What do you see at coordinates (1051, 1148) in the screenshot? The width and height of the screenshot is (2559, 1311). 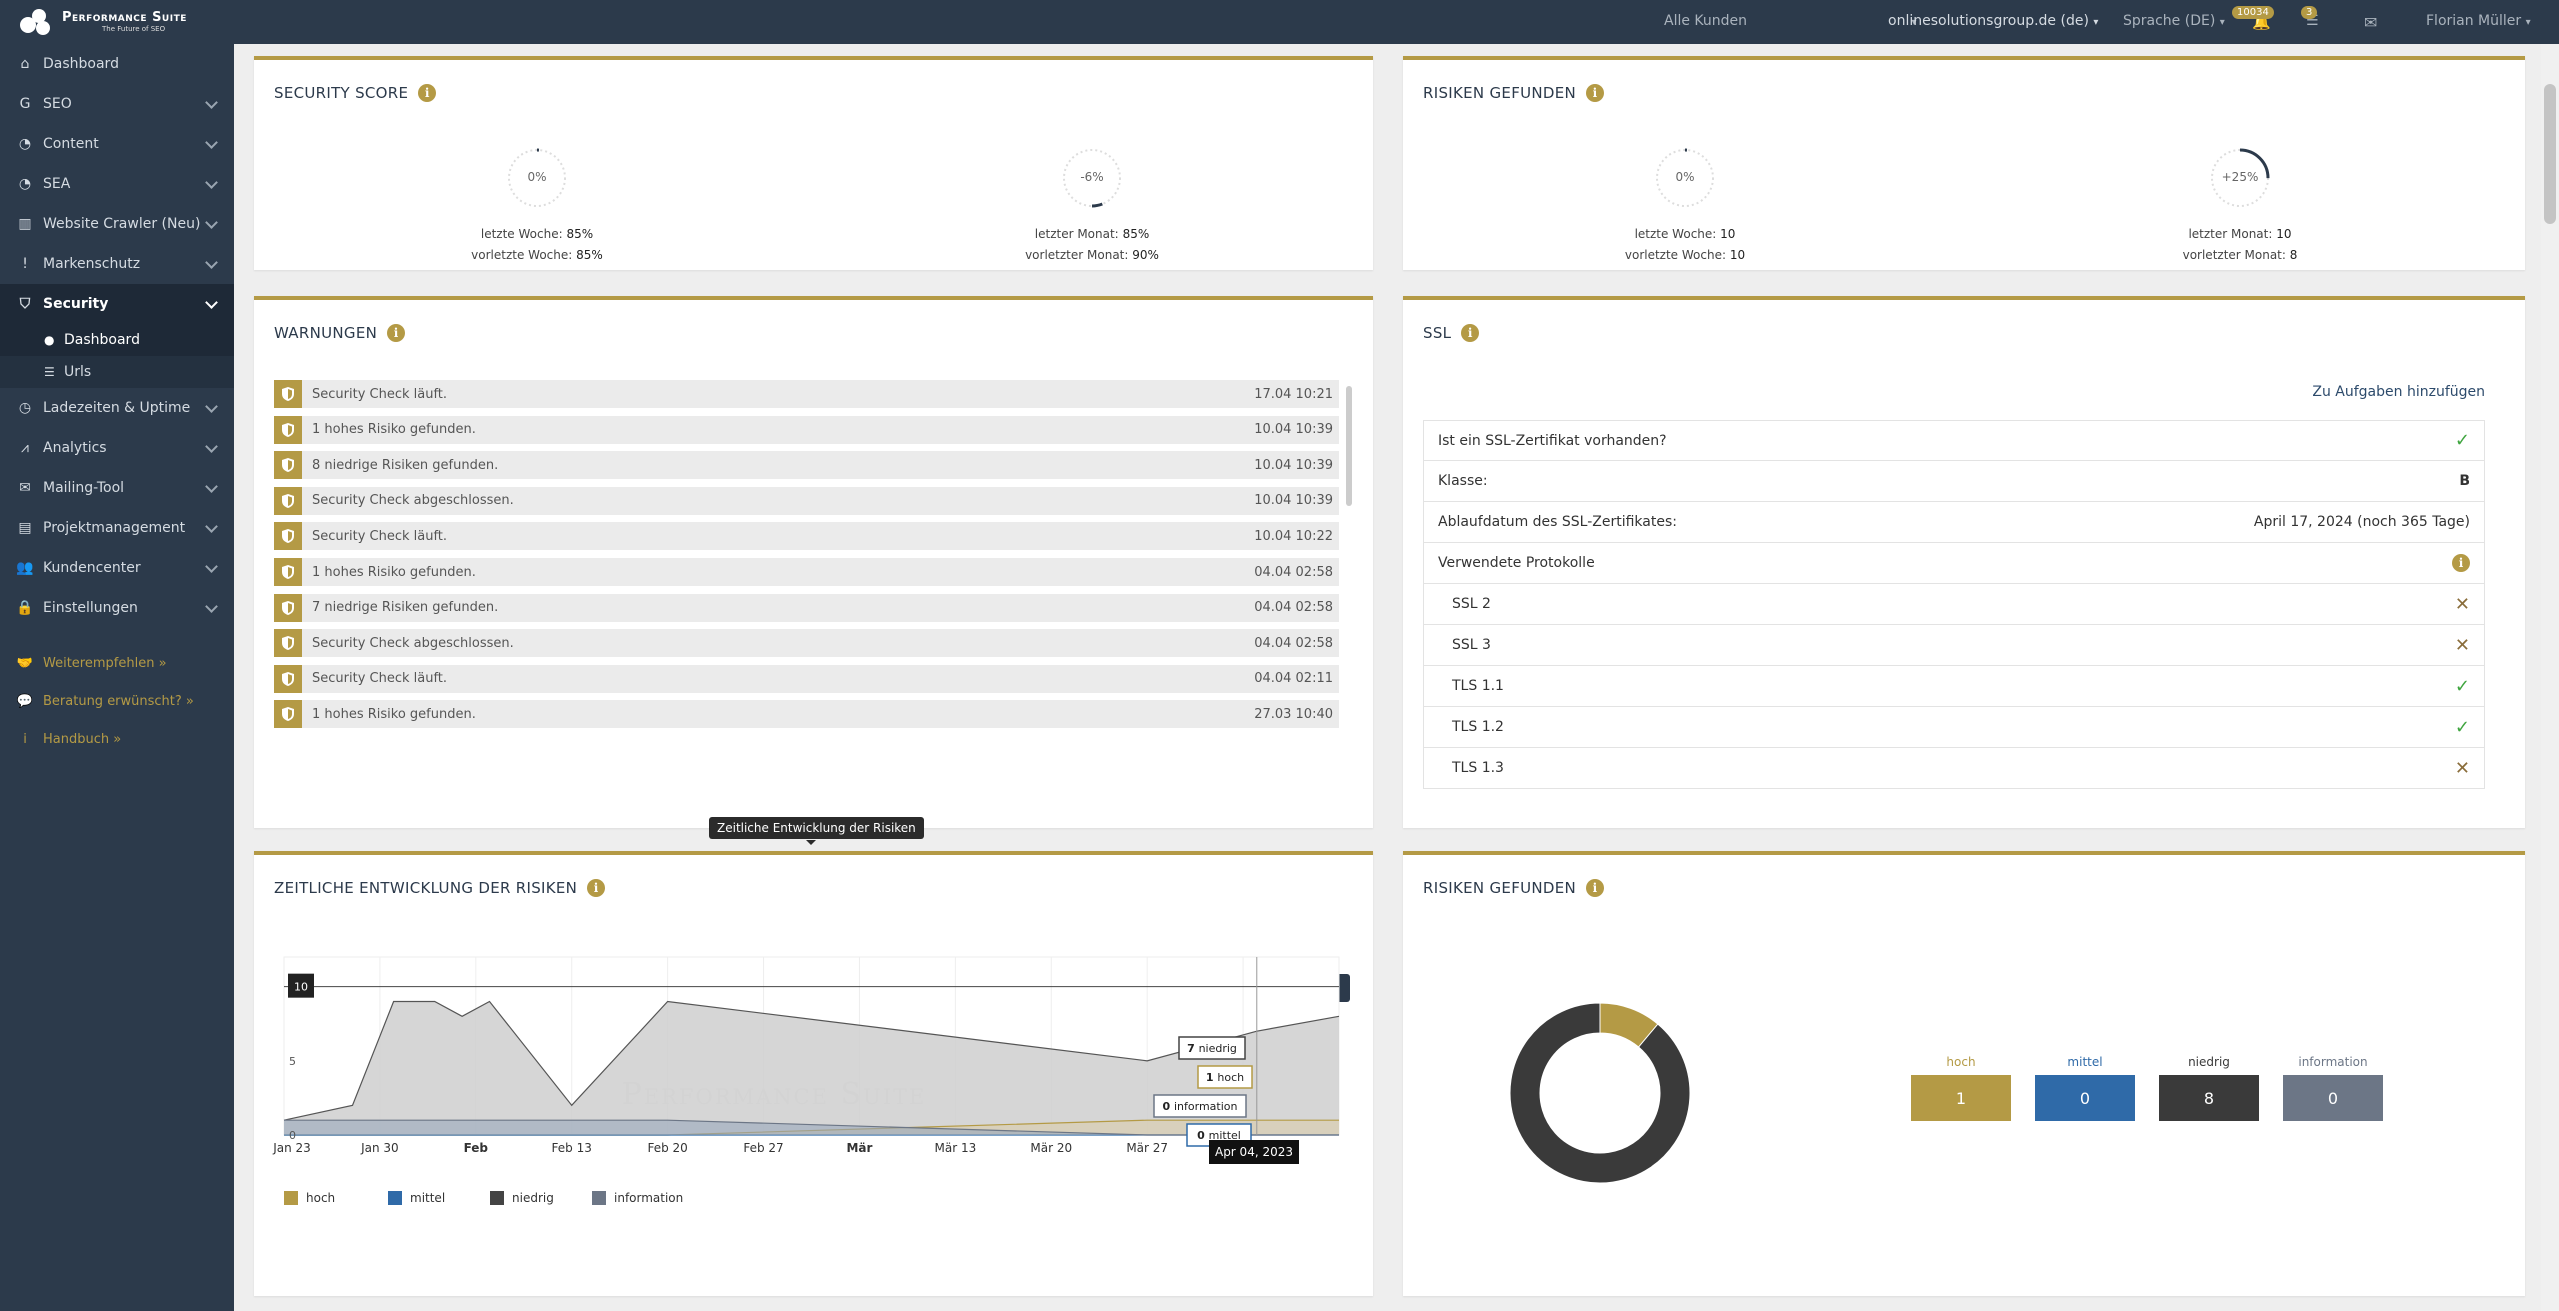 I see `x-tick-label: Mär 20` at bounding box center [1051, 1148].